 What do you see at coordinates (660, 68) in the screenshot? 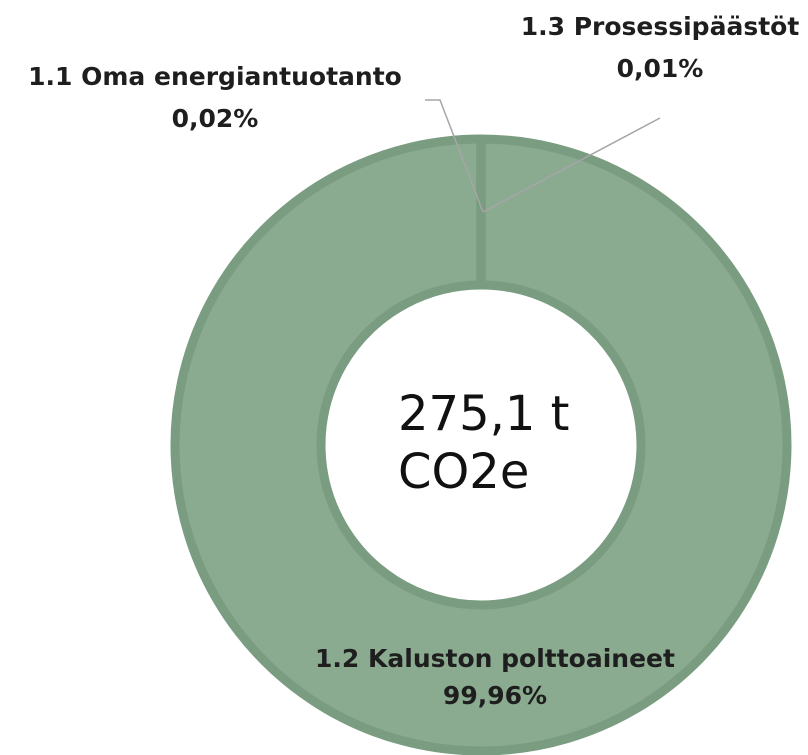
I see `slice-value-label: 0,01%` at bounding box center [660, 68].